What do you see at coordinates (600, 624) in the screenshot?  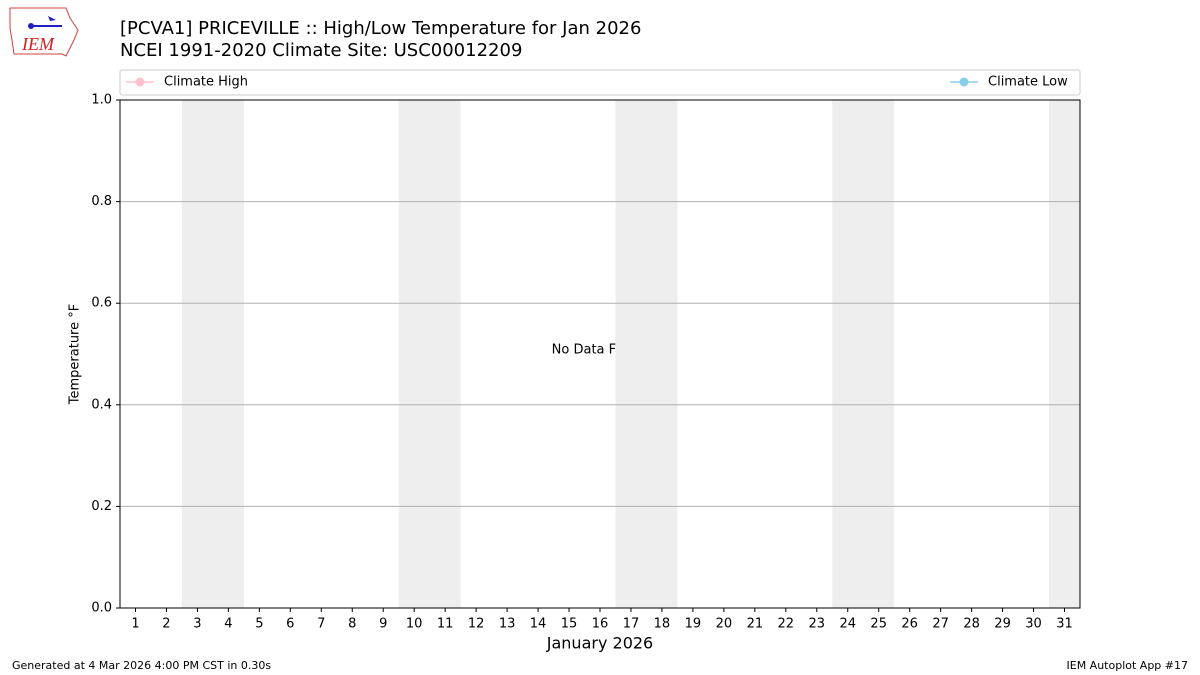 I see `x-tick-label: 16` at bounding box center [600, 624].